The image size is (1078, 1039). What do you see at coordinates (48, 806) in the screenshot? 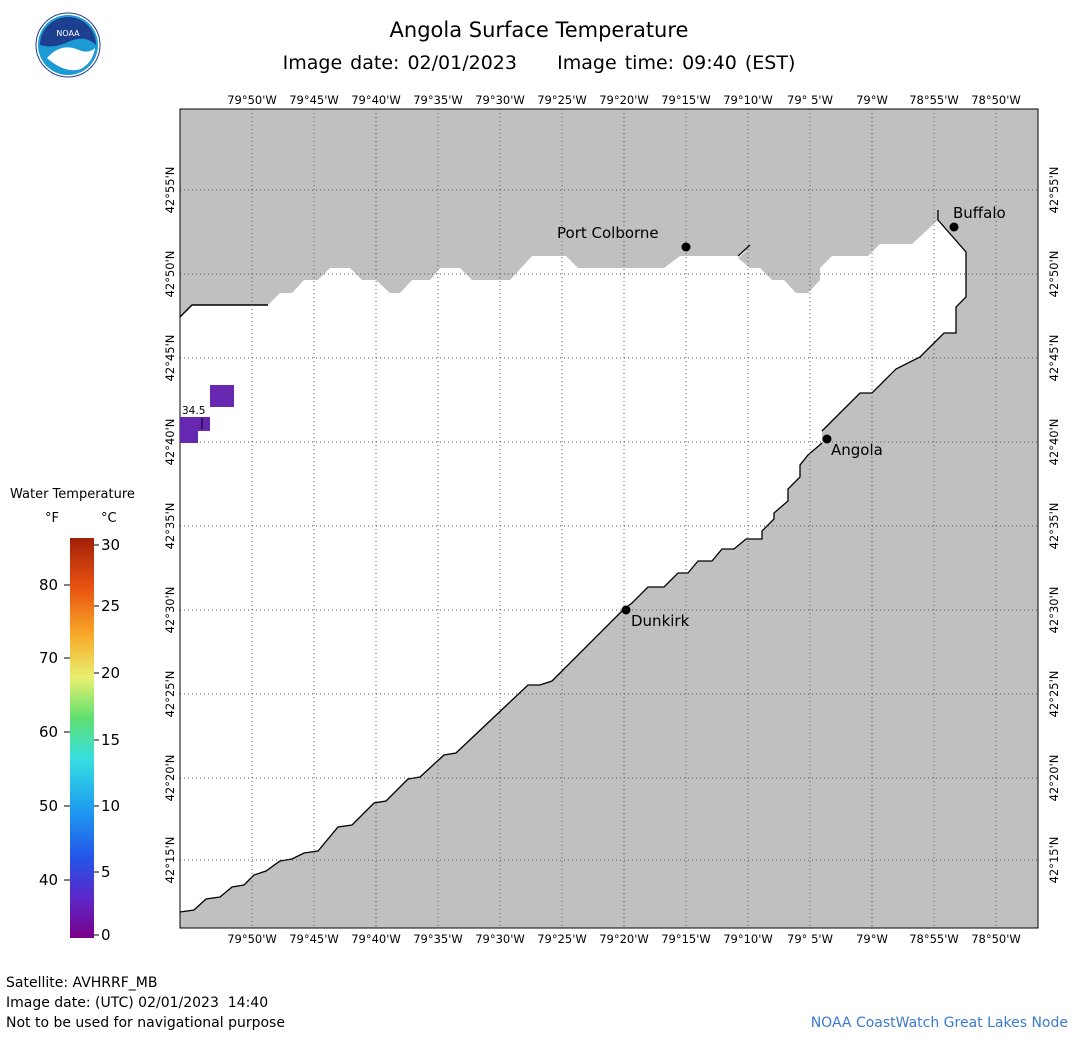
I see `legend-f-tick: 50` at bounding box center [48, 806].